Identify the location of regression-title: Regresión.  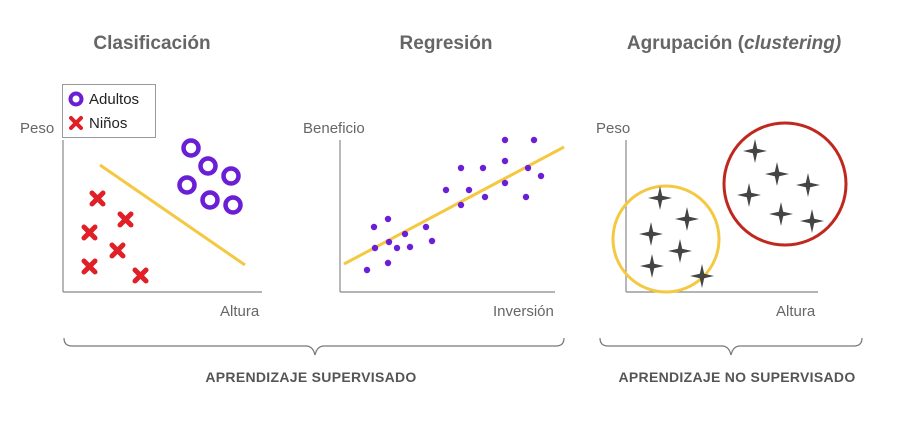
(446, 43).